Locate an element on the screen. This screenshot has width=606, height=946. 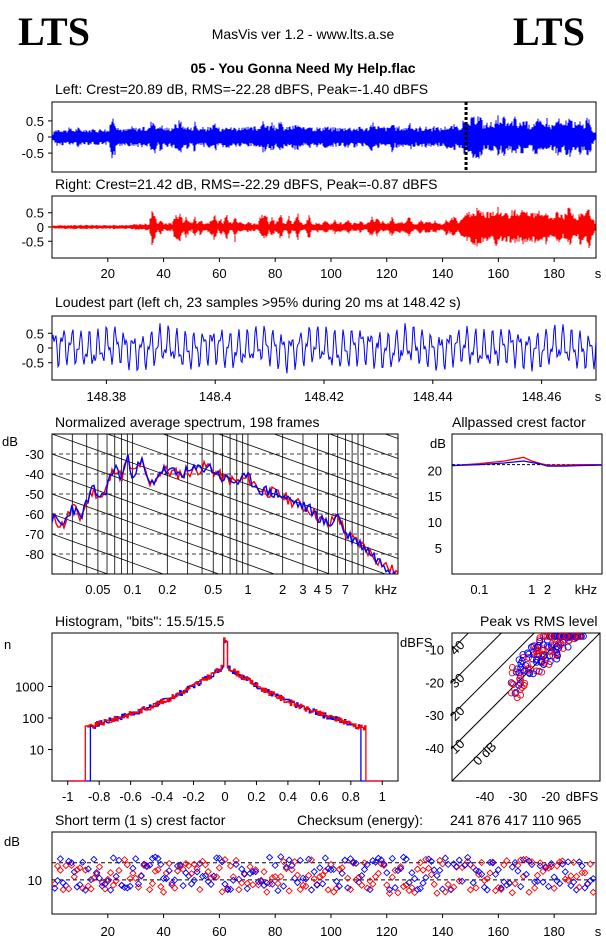
x-tick-label: 80 is located at coordinates (275, 273).